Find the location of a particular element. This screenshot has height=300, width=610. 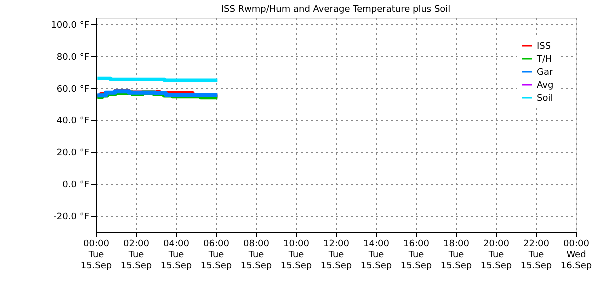

x-tick-label: 00:00 Tue 15.Sep is located at coordinates (96, 256).